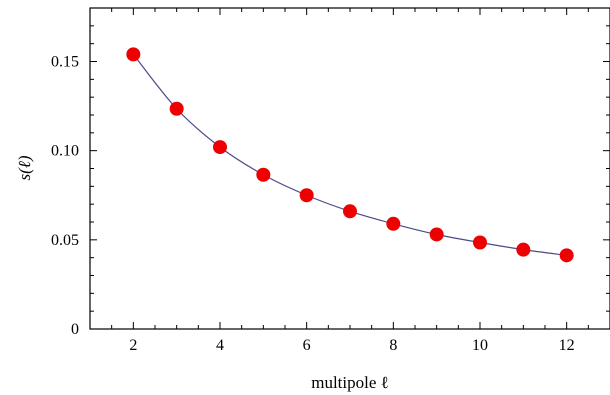 This screenshot has width=610, height=395. What do you see at coordinates (307, 345) in the screenshot?
I see `x-tick-label: 6` at bounding box center [307, 345].